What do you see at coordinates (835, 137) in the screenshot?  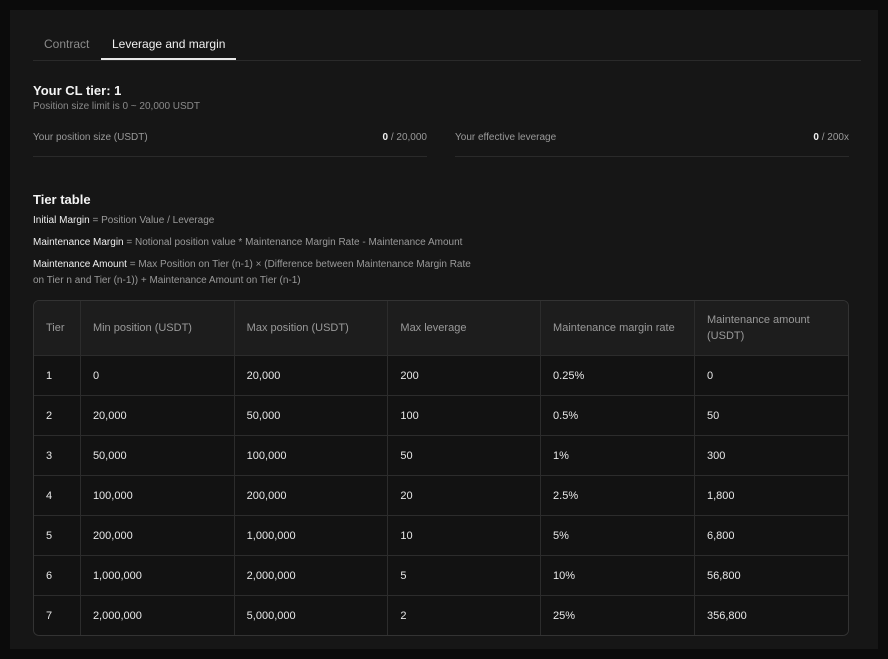 I see `limit: / 200x` at bounding box center [835, 137].